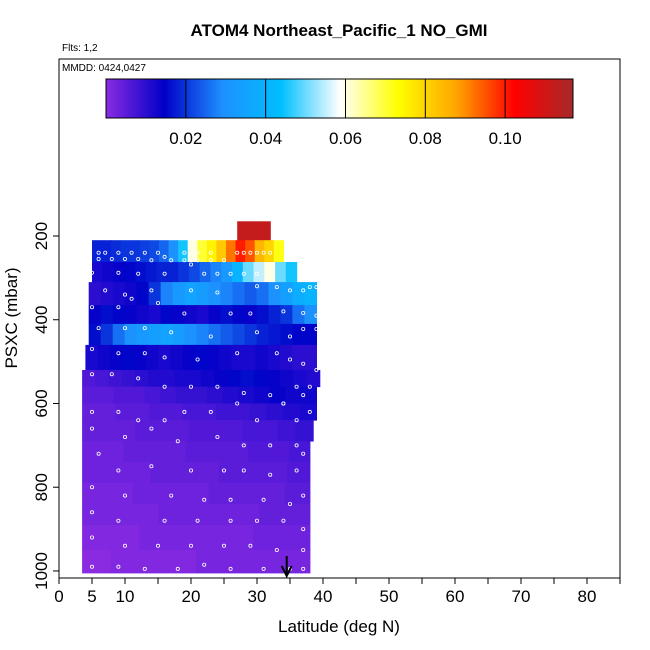 This screenshot has width=650, height=650. What do you see at coordinates (286, 567) in the screenshot?
I see `latitude-arrow-marker` at bounding box center [286, 567].